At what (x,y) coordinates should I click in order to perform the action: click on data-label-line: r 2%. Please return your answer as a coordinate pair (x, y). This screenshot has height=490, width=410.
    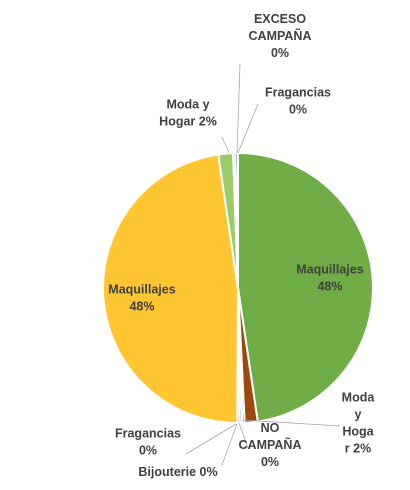
    Looking at the image, I should click on (358, 449).